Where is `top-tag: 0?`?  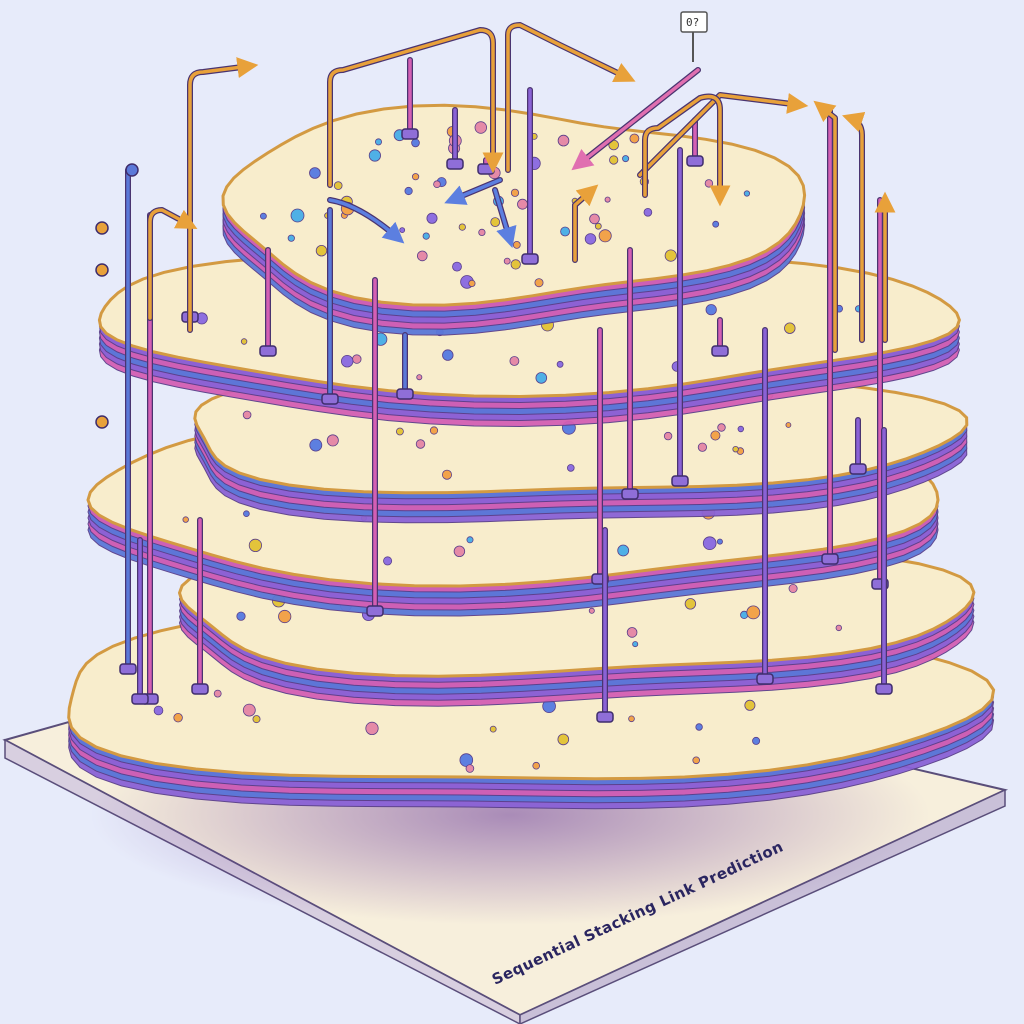 top-tag: 0? is located at coordinates (694, 36).